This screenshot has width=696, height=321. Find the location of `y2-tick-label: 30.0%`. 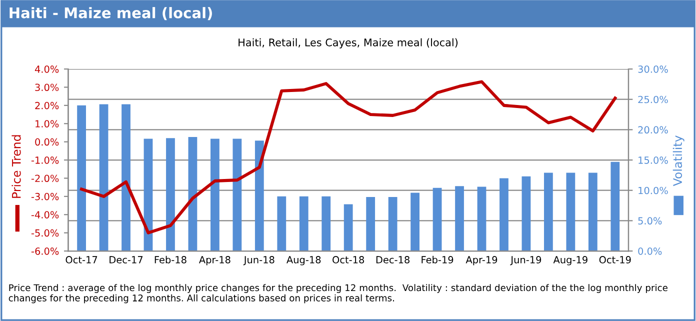

y2-tick-label: 30.0% is located at coordinates (653, 69).